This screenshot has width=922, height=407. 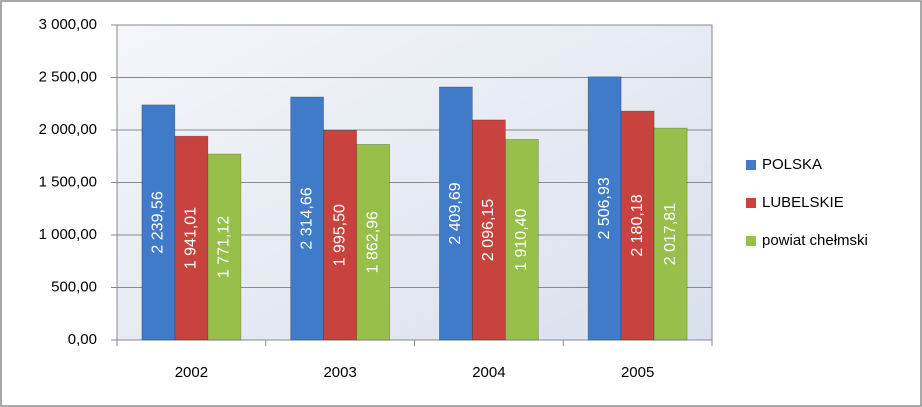 I want to click on value-label: 1 771,12, so click(x=224, y=247).